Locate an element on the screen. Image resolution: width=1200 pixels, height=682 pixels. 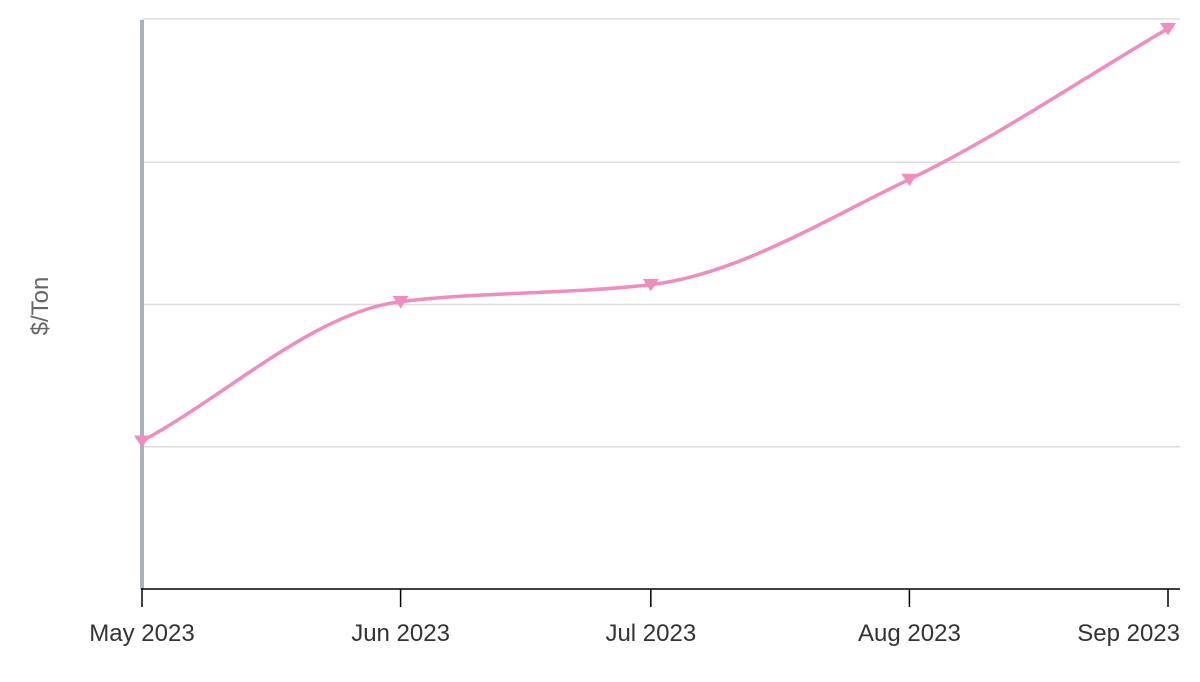
x-tick-label: Jul 2023 is located at coordinates (650, 633).